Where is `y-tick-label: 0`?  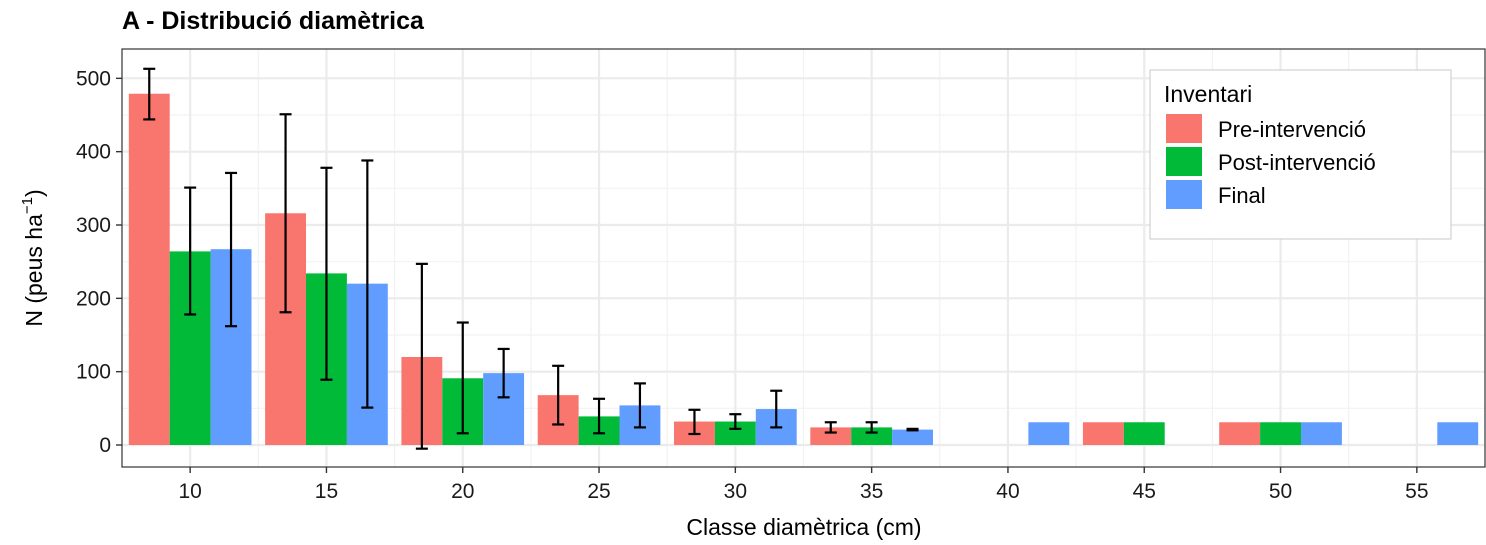
y-tick-label: 0 is located at coordinates (105, 445).